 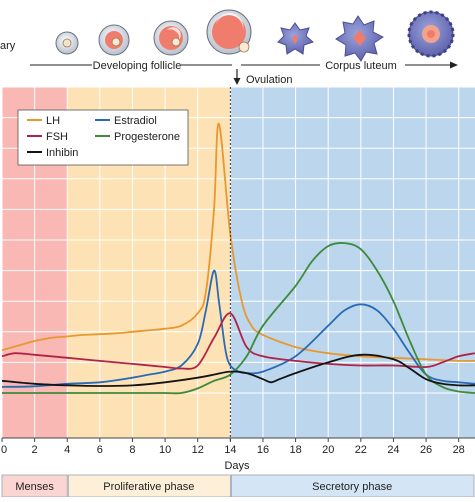 What do you see at coordinates (35, 450) in the screenshot?
I see `x-tick-label: 2` at bounding box center [35, 450].